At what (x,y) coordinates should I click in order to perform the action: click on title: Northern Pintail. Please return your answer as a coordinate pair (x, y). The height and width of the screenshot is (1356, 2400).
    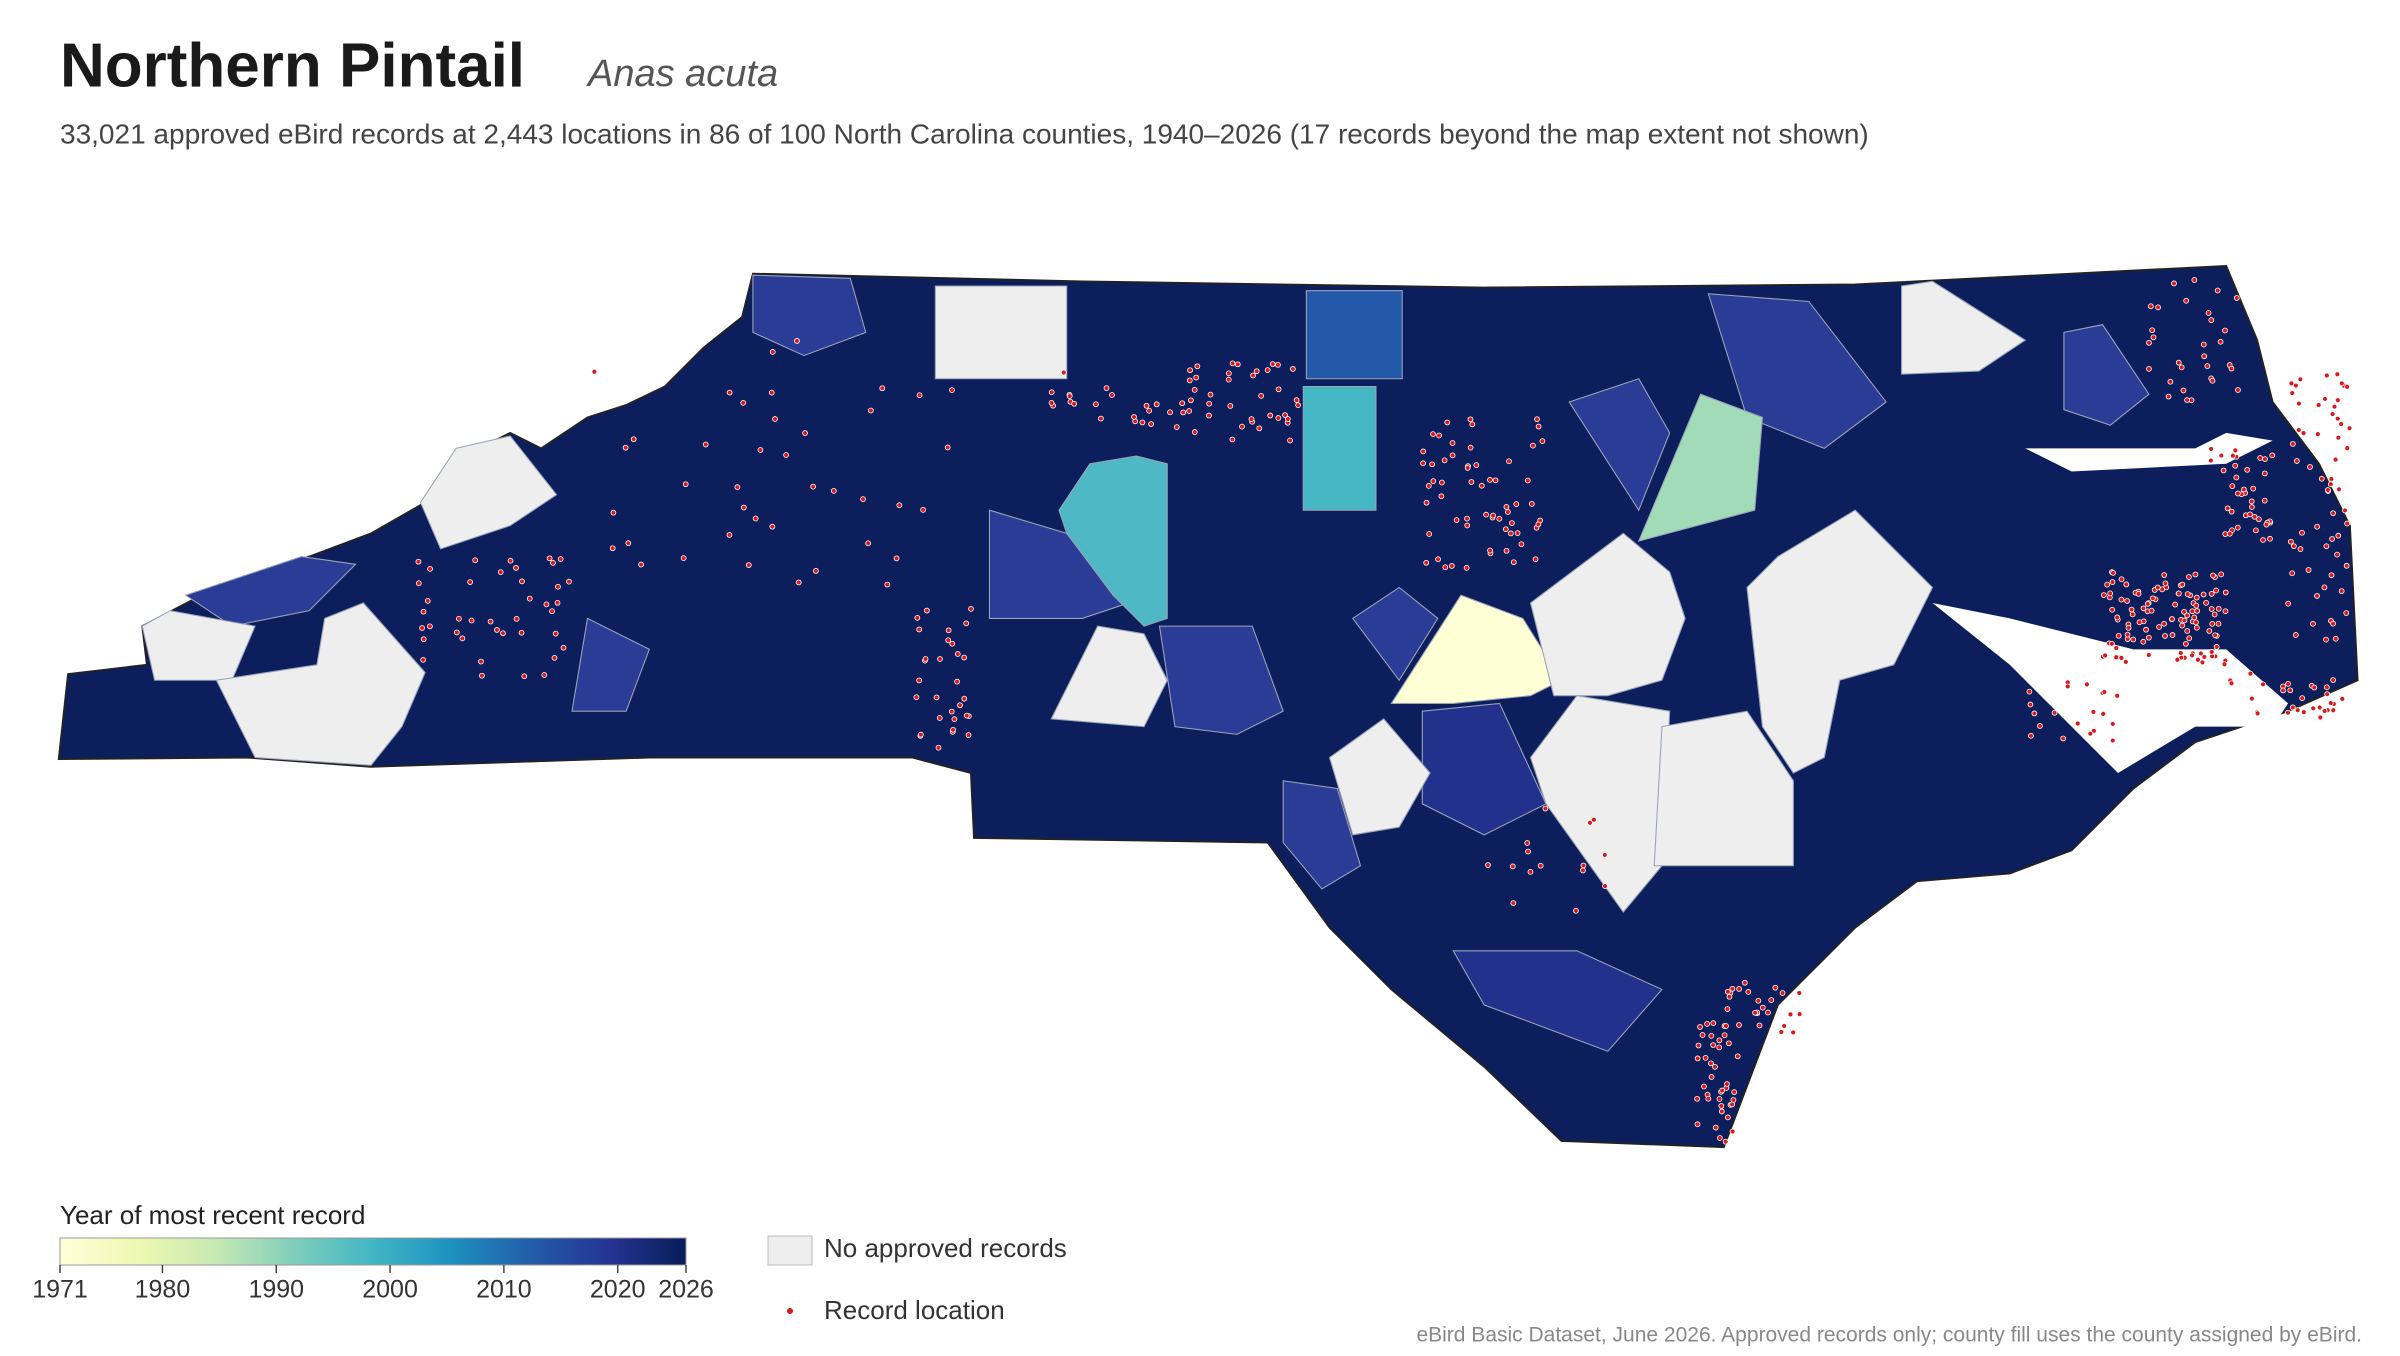
    Looking at the image, I should click on (292, 65).